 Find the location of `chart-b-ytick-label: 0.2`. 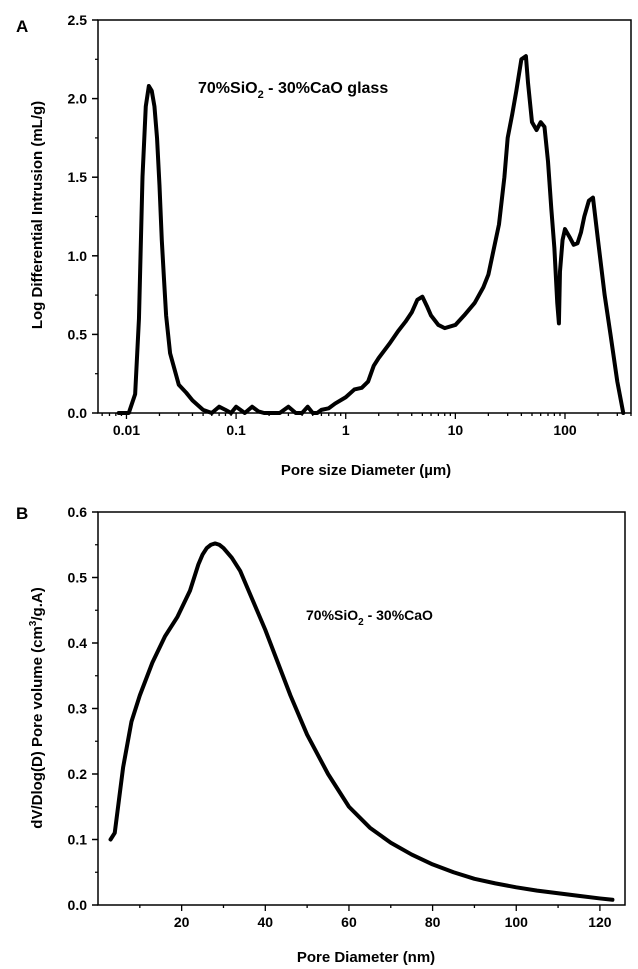

chart-b-ytick-label: 0.2 is located at coordinates (78, 774).